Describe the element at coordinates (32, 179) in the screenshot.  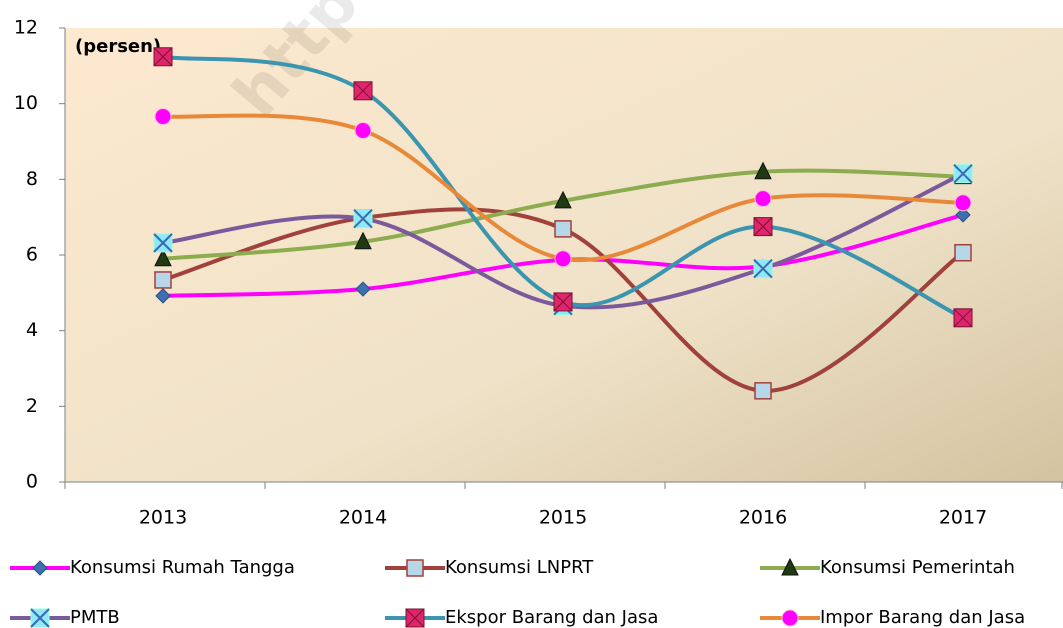
I see `y-tick-label: 8` at that location.